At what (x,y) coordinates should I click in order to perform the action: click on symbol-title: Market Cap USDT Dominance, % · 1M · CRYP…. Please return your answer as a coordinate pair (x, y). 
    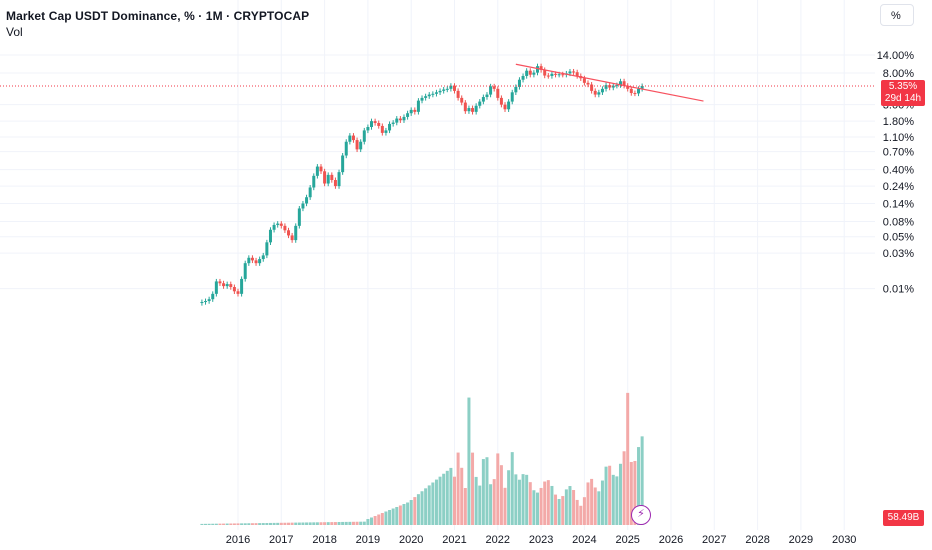
    Looking at the image, I should click on (158, 16).